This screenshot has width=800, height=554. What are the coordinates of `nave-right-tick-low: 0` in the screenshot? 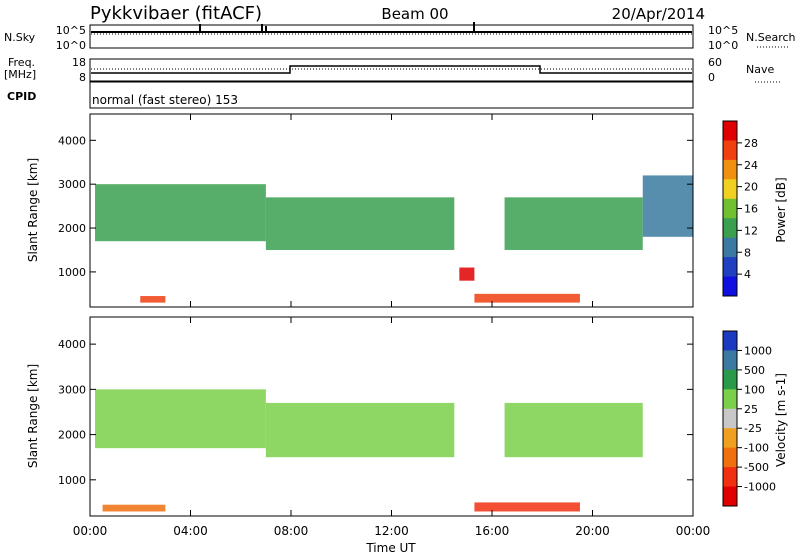 It's located at (711, 77).